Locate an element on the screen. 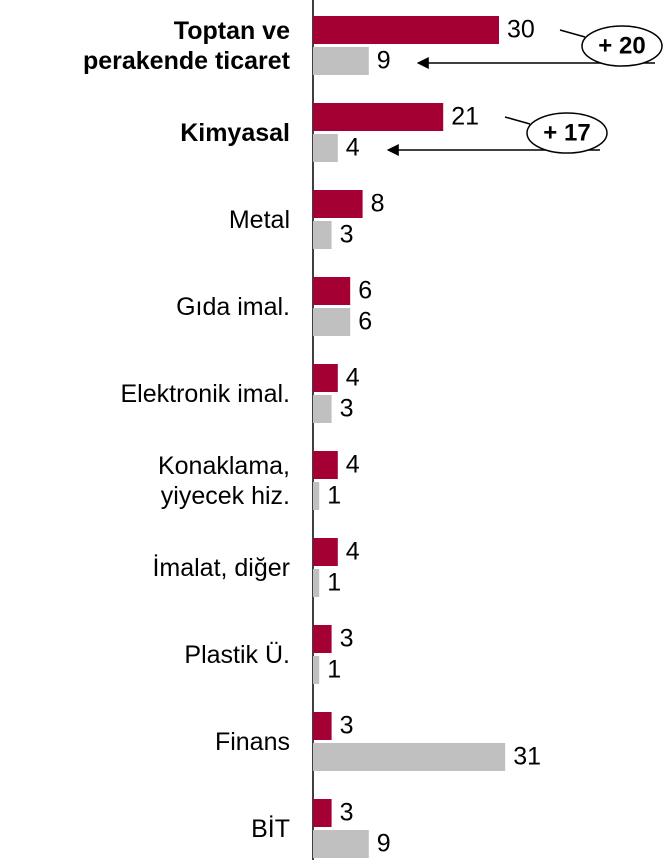 Image resolution: width=666 pixels, height=860 pixels. category-label: Elektronik imal. is located at coordinates (205, 394).